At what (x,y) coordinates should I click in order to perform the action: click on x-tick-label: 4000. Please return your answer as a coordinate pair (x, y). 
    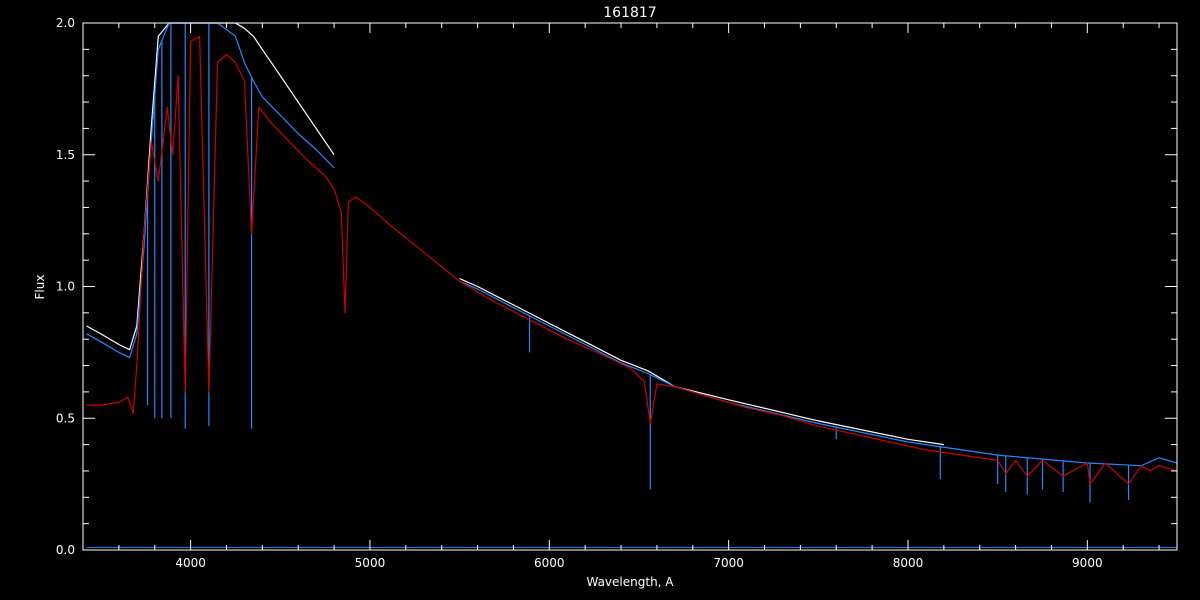
    Looking at the image, I should click on (190, 563).